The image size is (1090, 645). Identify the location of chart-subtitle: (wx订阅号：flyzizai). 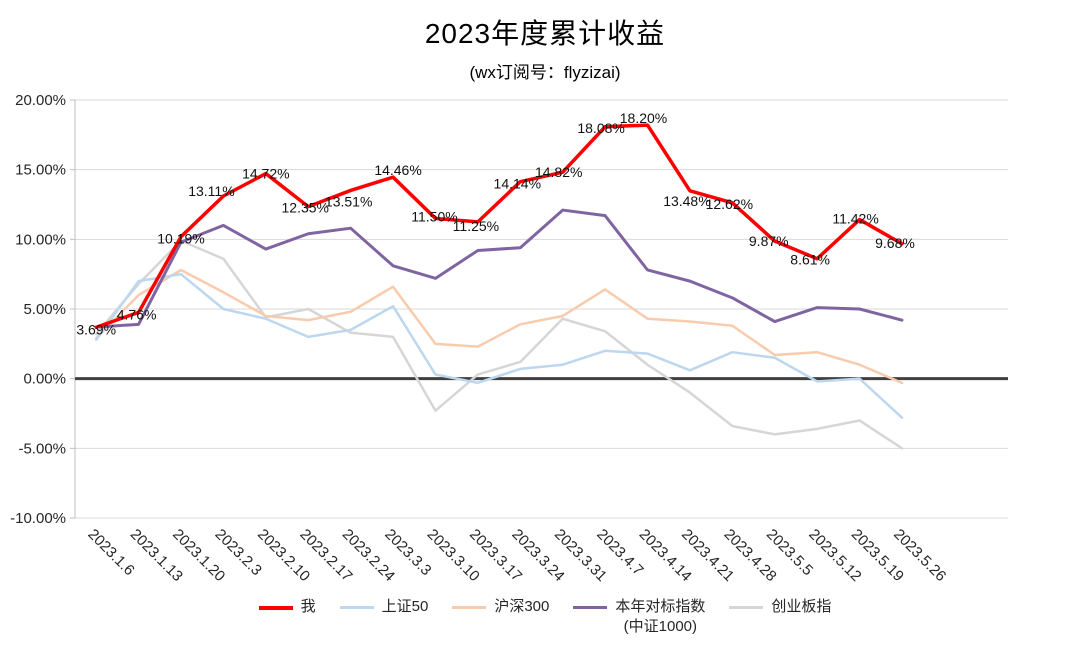
(545, 72).